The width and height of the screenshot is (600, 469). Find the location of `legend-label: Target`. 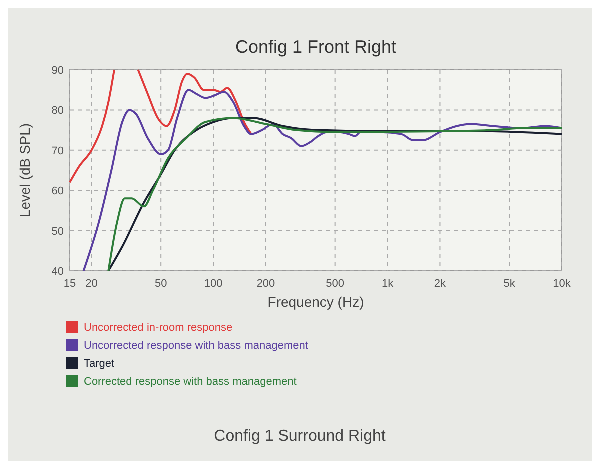

legend-label: Target is located at coordinates (99, 364).